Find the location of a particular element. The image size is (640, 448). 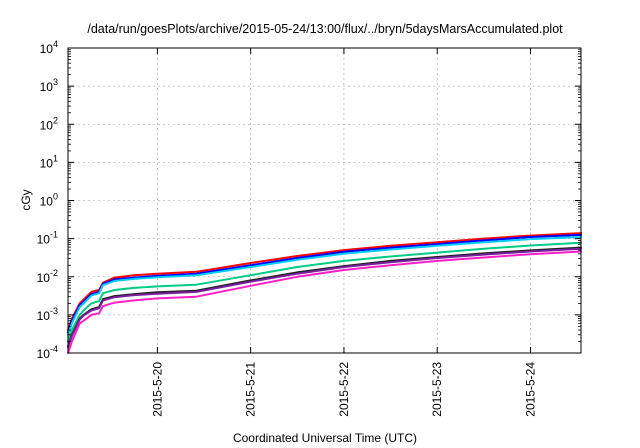

x-tick-label: 2015-5-23 is located at coordinates (437, 389).